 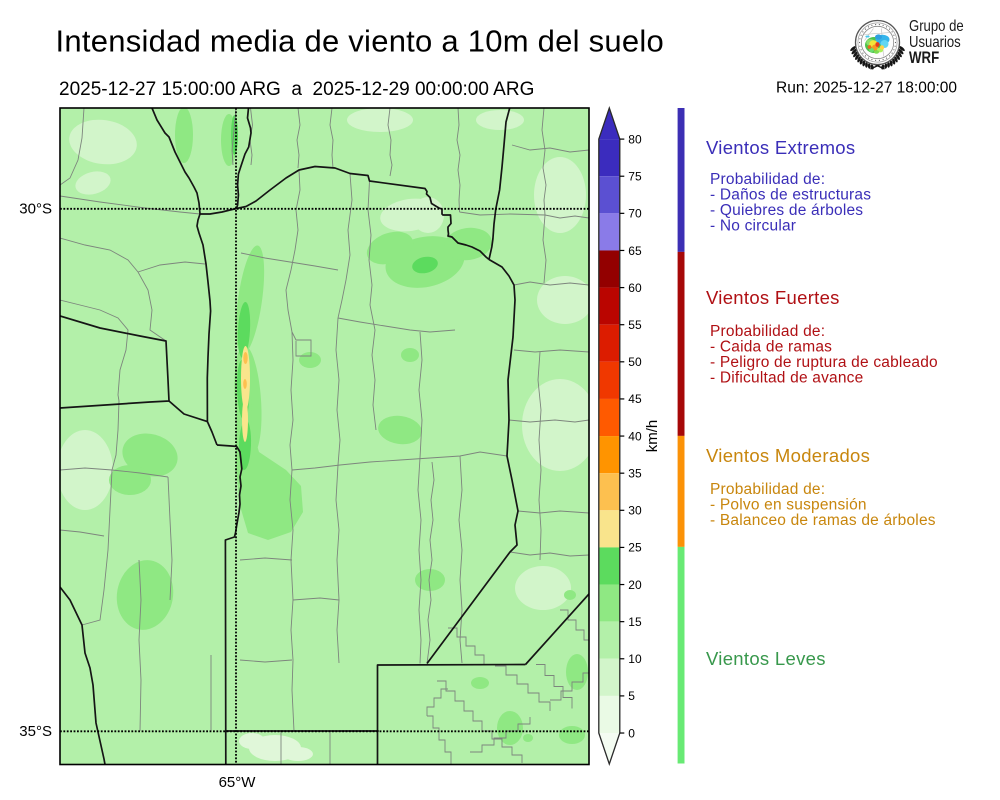 I want to click on svg-text: Vientos Fuertes, so click(x=773, y=297).